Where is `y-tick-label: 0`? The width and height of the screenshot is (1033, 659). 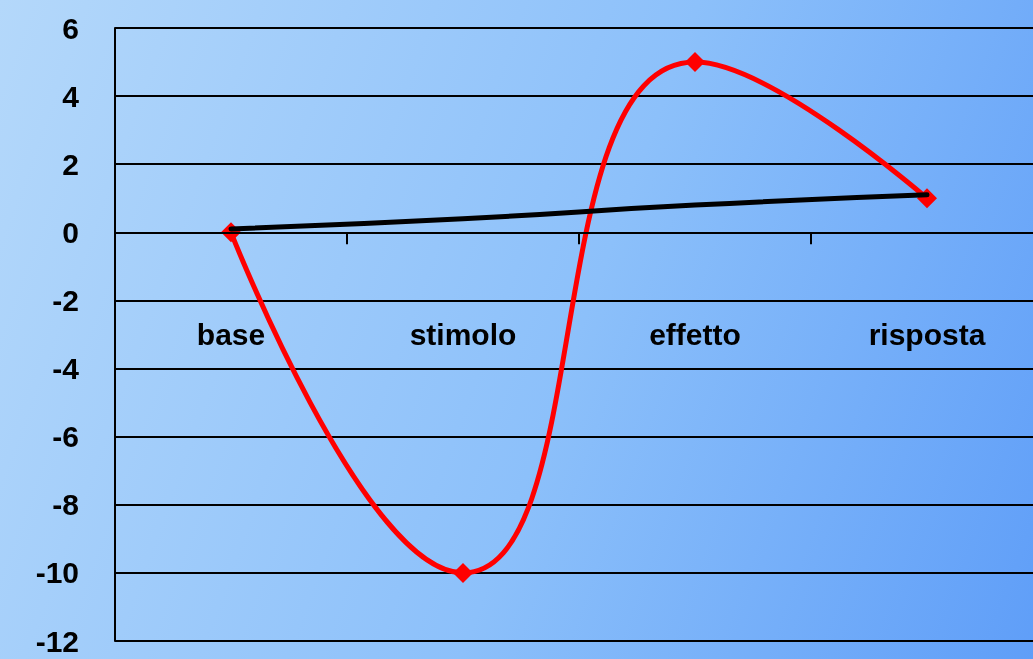
y-tick-label: 0 is located at coordinates (70, 232).